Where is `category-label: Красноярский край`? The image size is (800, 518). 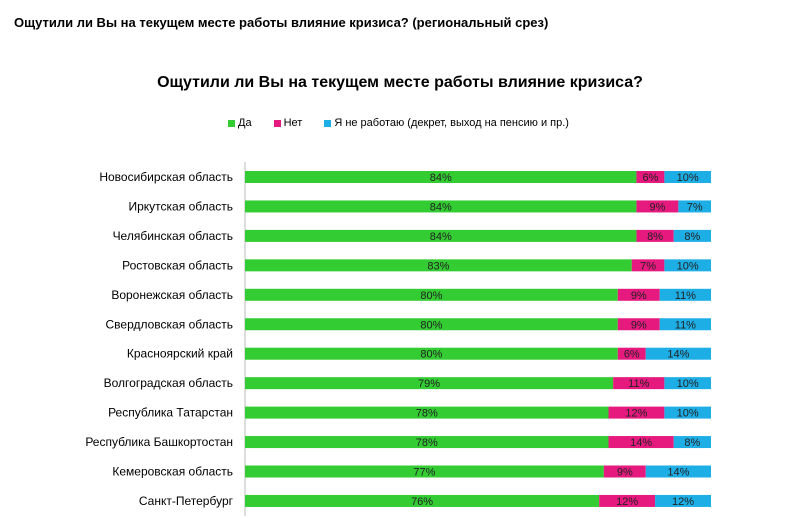 category-label: Красноярский край is located at coordinates (180, 354).